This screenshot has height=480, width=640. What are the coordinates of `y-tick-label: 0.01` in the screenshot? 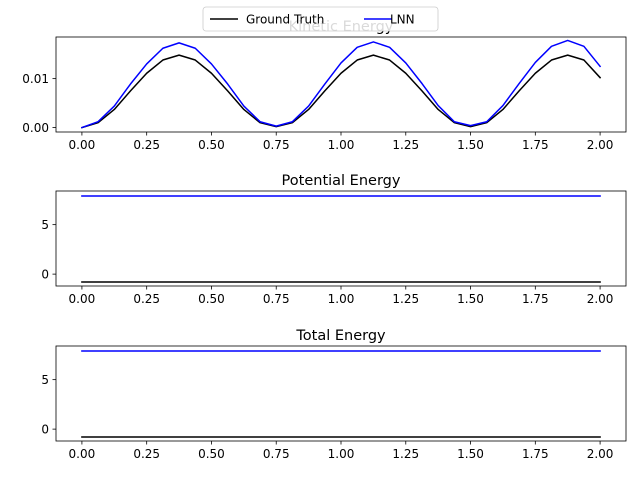 It's located at (35, 79).